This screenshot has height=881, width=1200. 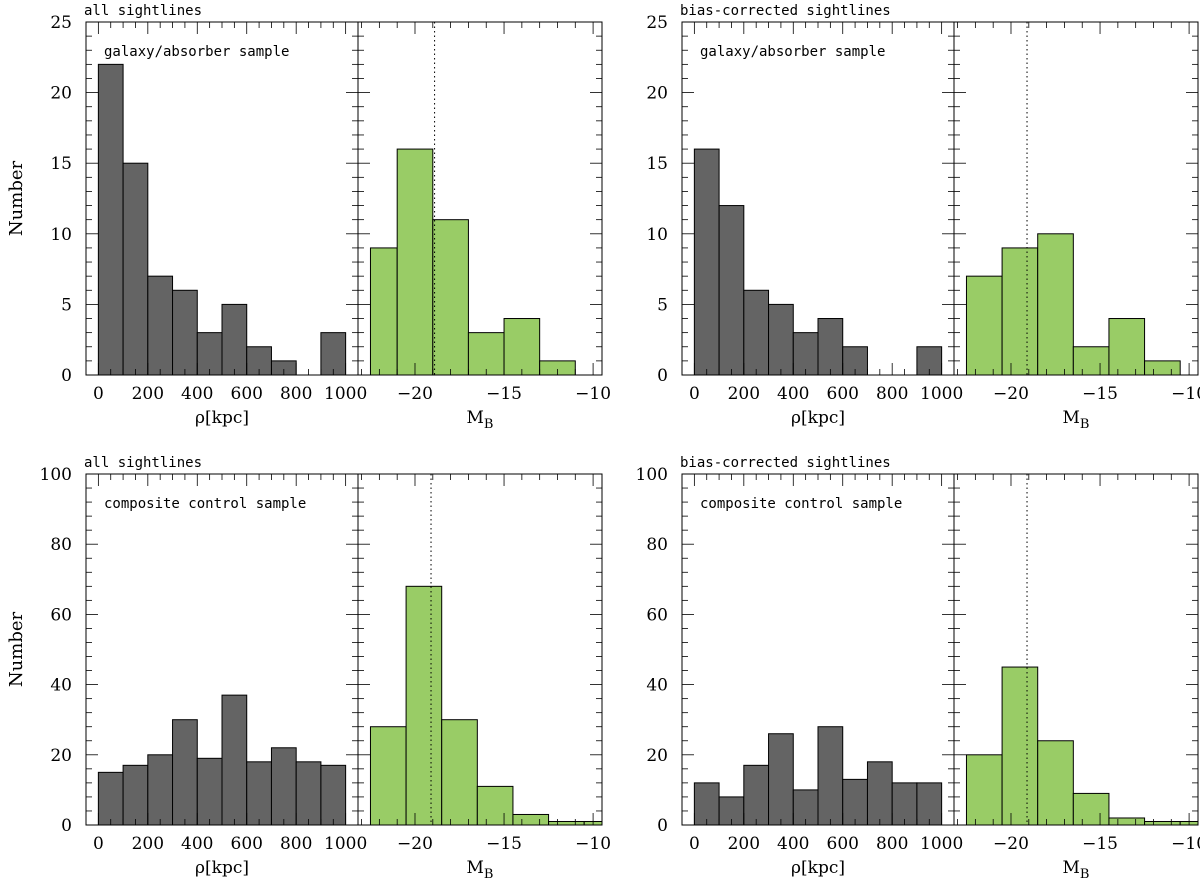 What do you see at coordinates (801, 504) in the screenshot?
I see `panel-annotation: composite control sample` at bounding box center [801, 504].